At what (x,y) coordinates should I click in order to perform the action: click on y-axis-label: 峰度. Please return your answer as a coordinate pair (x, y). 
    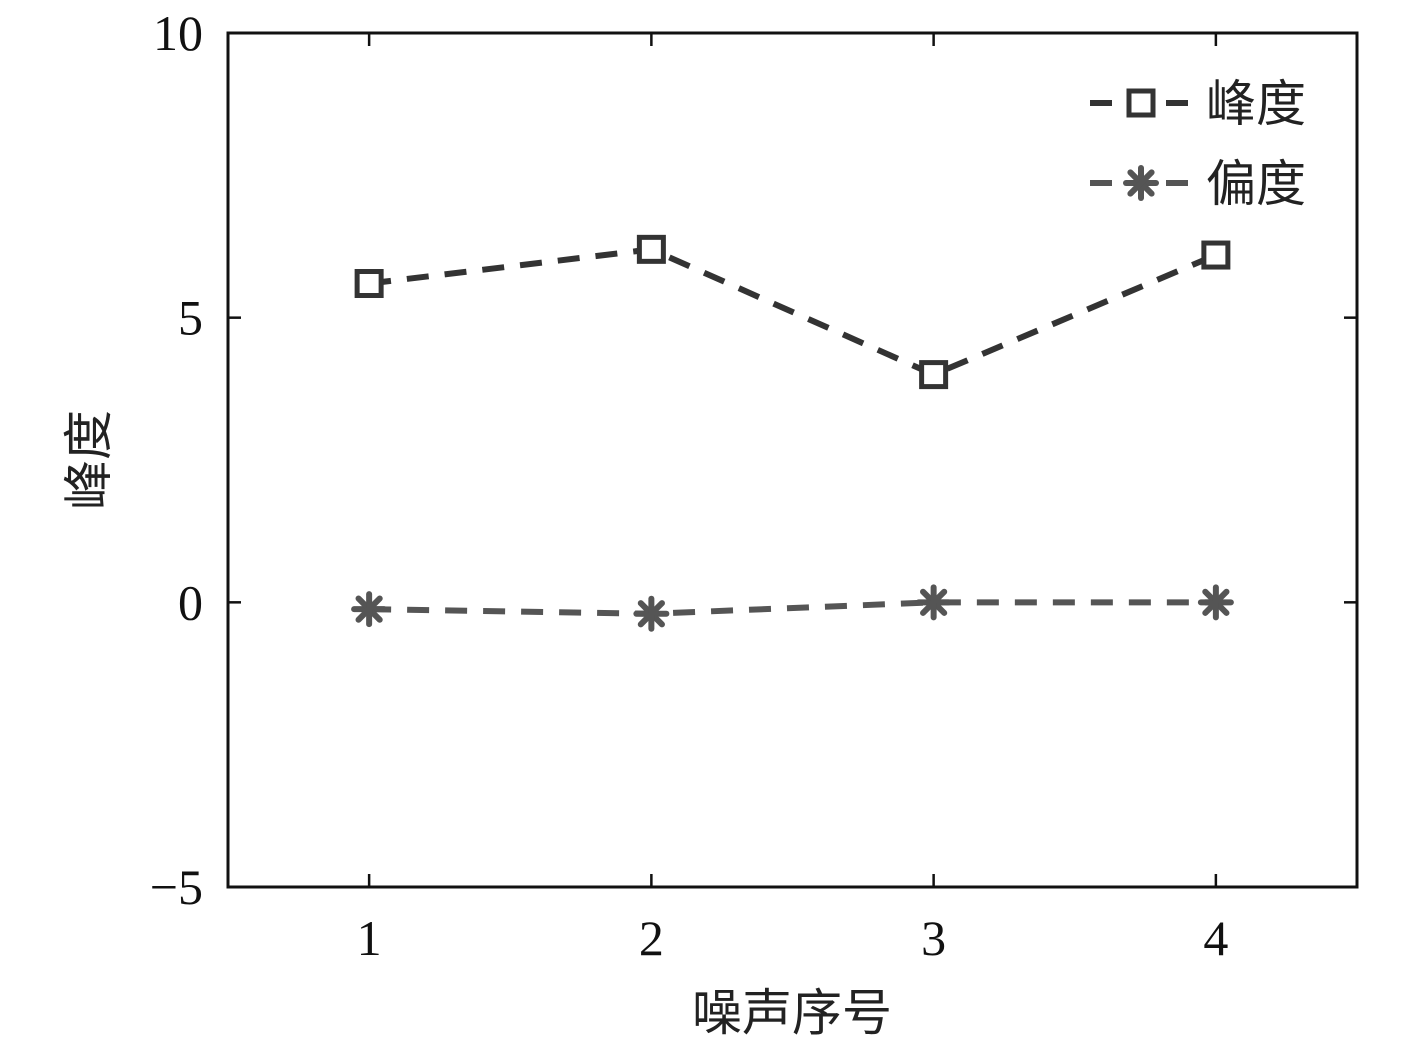
    Looking at the image, I should click on (89, 460).